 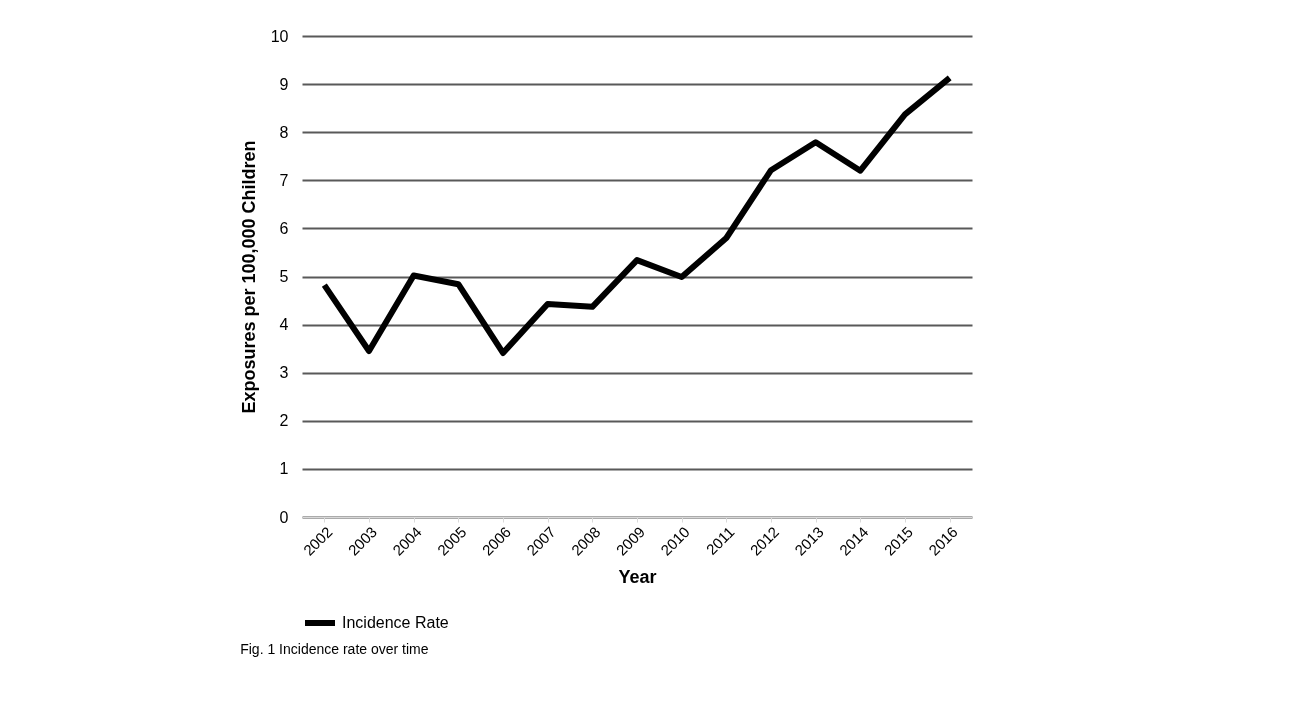 What do you see at coordinates (284, 421) in the screenshot?
I see `y-tick-label: 2` at bounding box center [284, 421].